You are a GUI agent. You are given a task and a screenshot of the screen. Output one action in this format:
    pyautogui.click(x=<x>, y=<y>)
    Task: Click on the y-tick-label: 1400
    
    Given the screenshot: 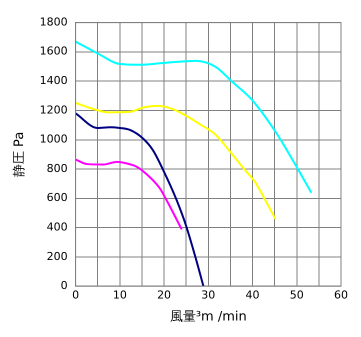 What is the action you would take?
    pyautogui.click(x=54, y=81)
    